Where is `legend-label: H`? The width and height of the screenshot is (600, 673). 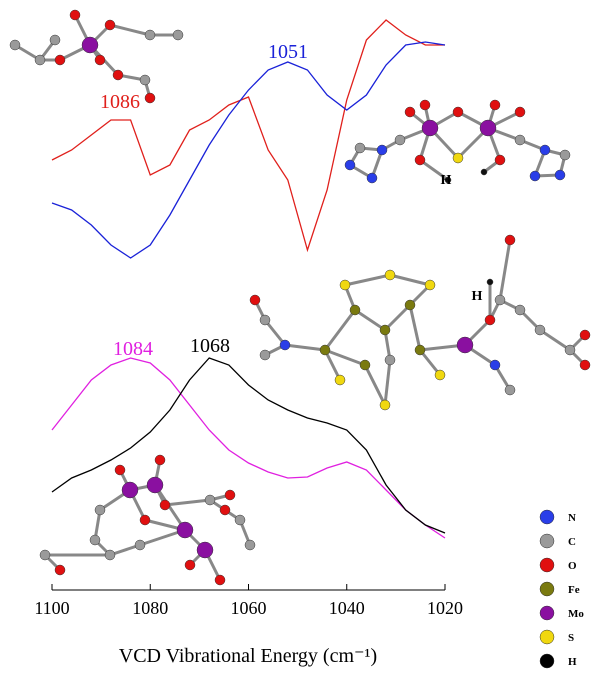
legend-label: H is located at coordinates (572, 662).